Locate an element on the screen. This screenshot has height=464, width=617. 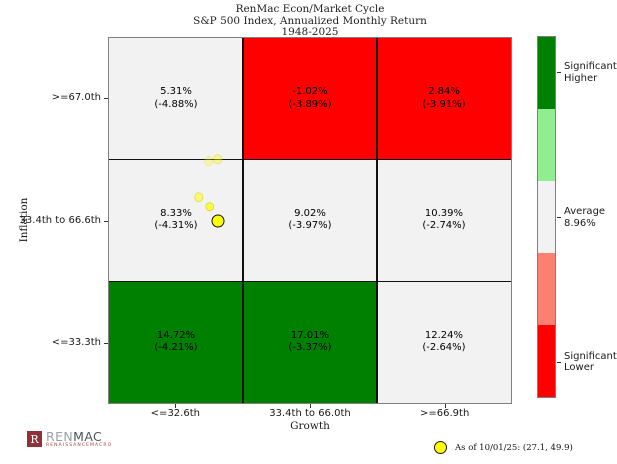
colorbar-label-1: SignificantlyHigher is located at coordinates (590, 72).